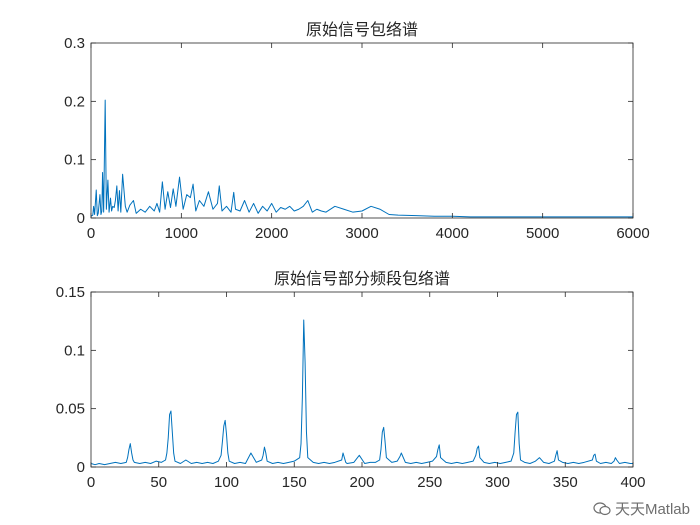  I want to click on chart-title: 原始信号包络谱, so click(362, 29).